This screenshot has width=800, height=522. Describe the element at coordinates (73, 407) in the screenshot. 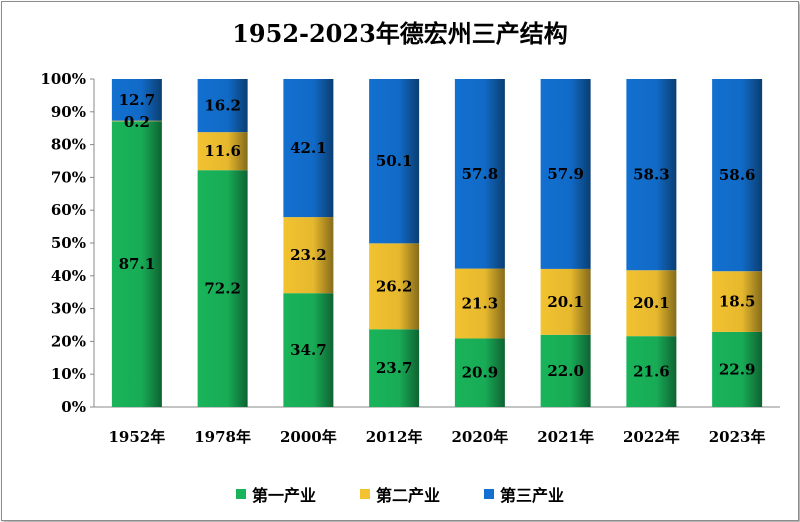

I see `y-tick-label: 0%` at that location.